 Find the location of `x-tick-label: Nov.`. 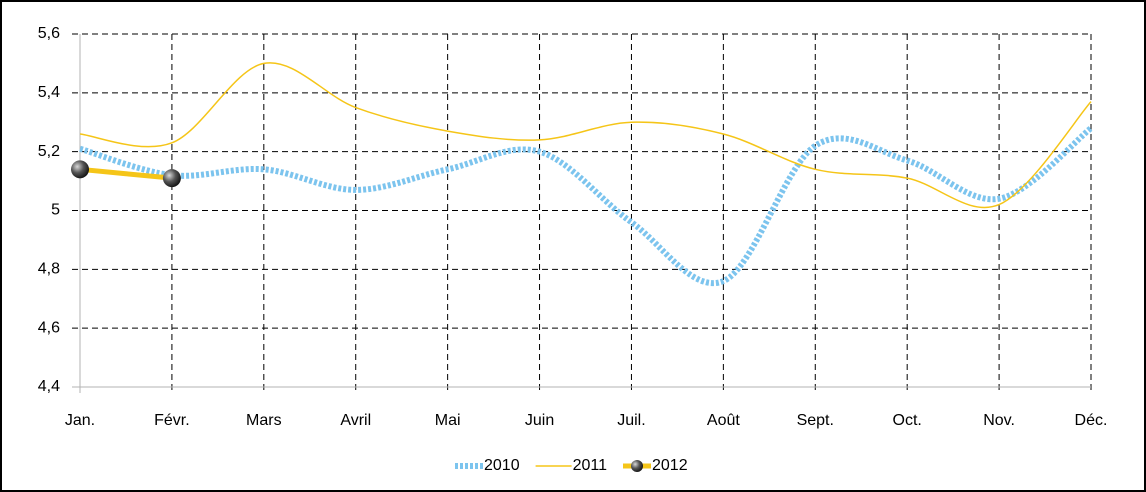

x-tick-label: Nov. is located at coordinates (999, 420).